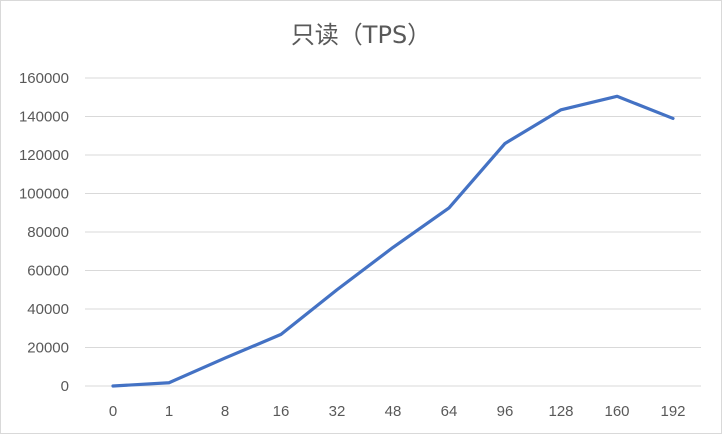  Describe the element at coordinates (337, 411) in the screenshot. I see `x-tick-label: 32` at that location.